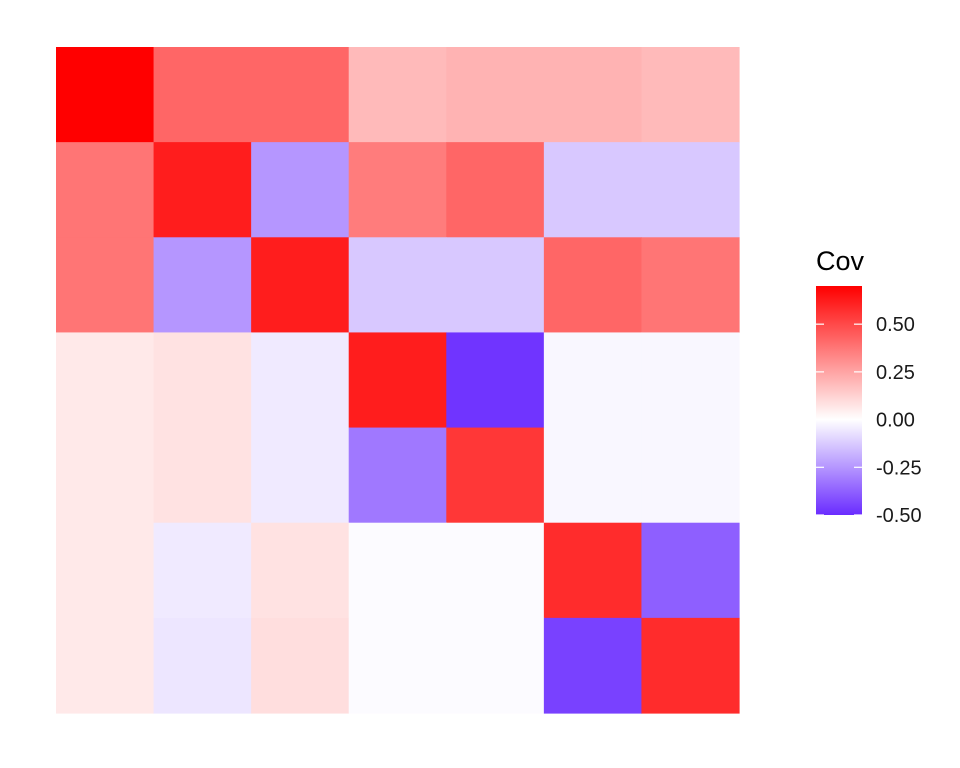  What do you see at coordinates (105, 665) in the screenshot?
I see `heatmap-cell-r7-c1` at bounding box center [105, 665].